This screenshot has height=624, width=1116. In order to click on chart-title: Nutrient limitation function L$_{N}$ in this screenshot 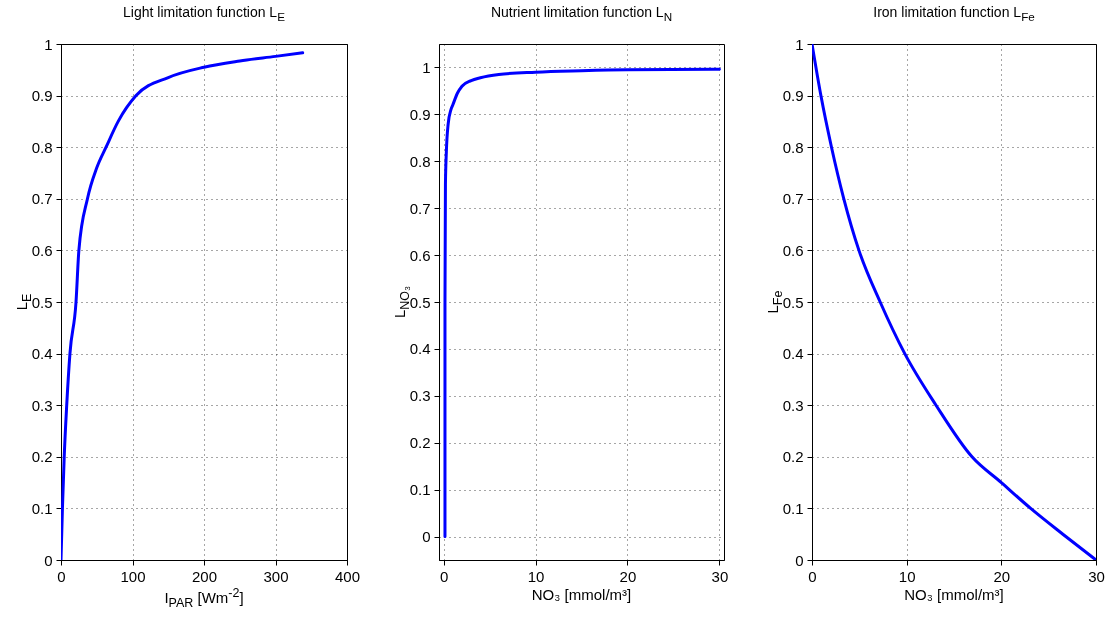, I will do `click(581, 13)`.